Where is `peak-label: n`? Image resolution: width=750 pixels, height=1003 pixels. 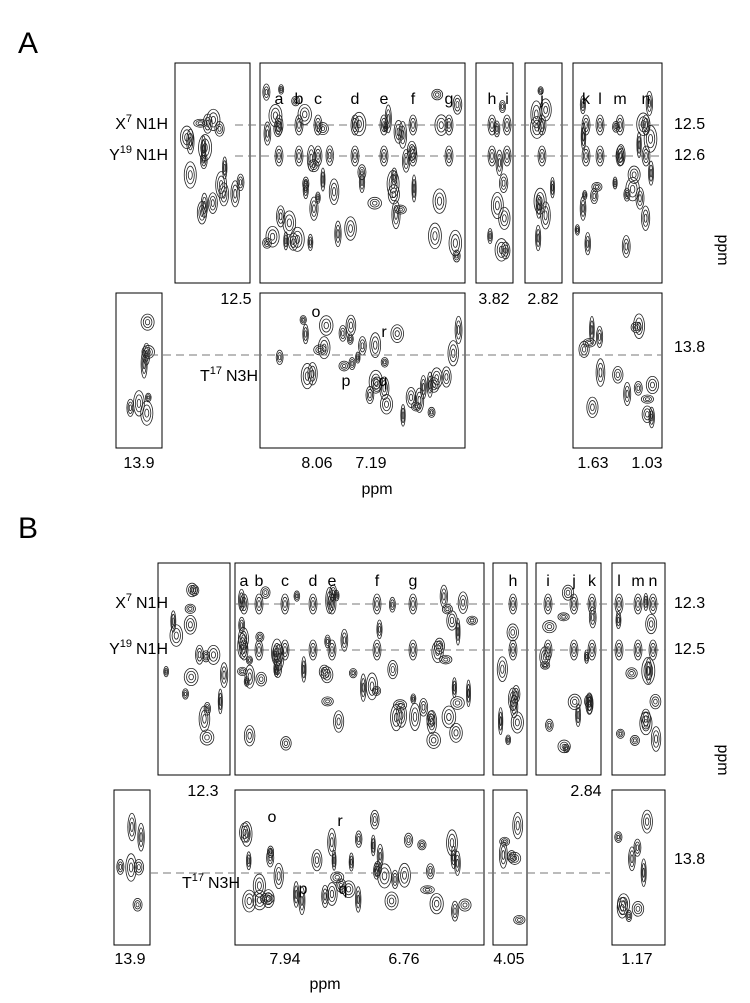 peak-label: n is located at coordinates (646, 99).